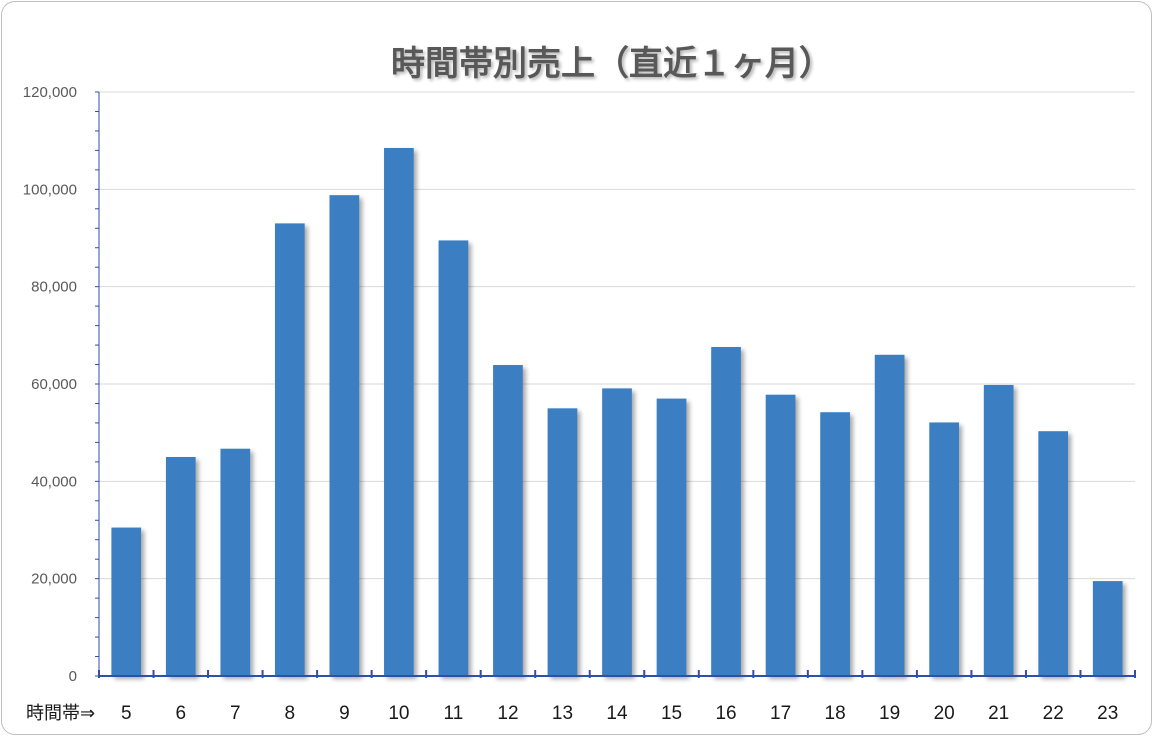  I want to click on x-tick-label: 11, so click(454, 713).